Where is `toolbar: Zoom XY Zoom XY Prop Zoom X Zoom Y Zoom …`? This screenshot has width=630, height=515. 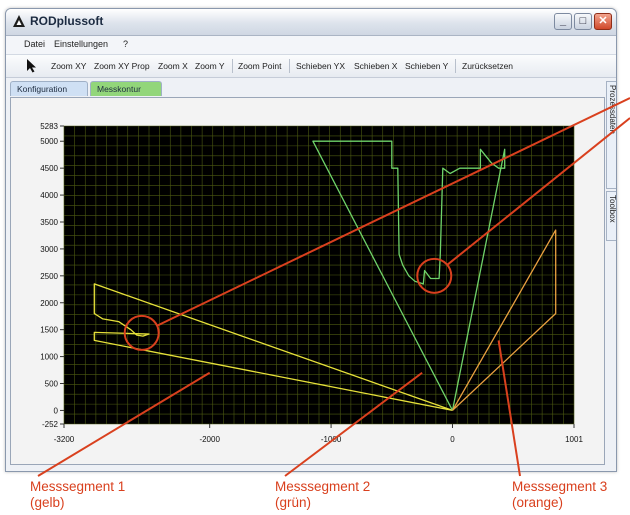
toolbar: Zoom XY Zoom XY Prop Zoom X Zoom Y Zoom … is located at coordinates (311, 66).